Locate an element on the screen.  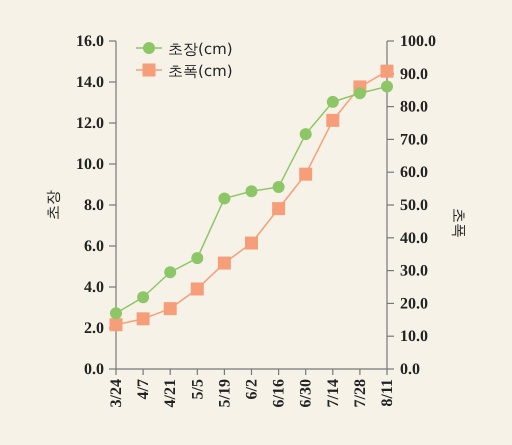
x-tick-label: 7/14 is located at coordinates (333, 393).